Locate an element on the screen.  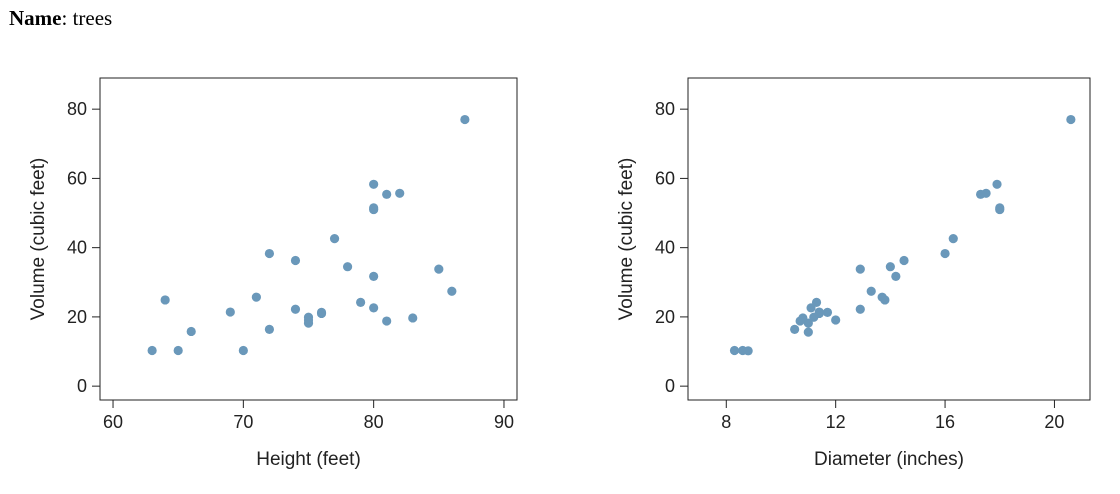
name-label: Name is located at coordinates (35, 18).